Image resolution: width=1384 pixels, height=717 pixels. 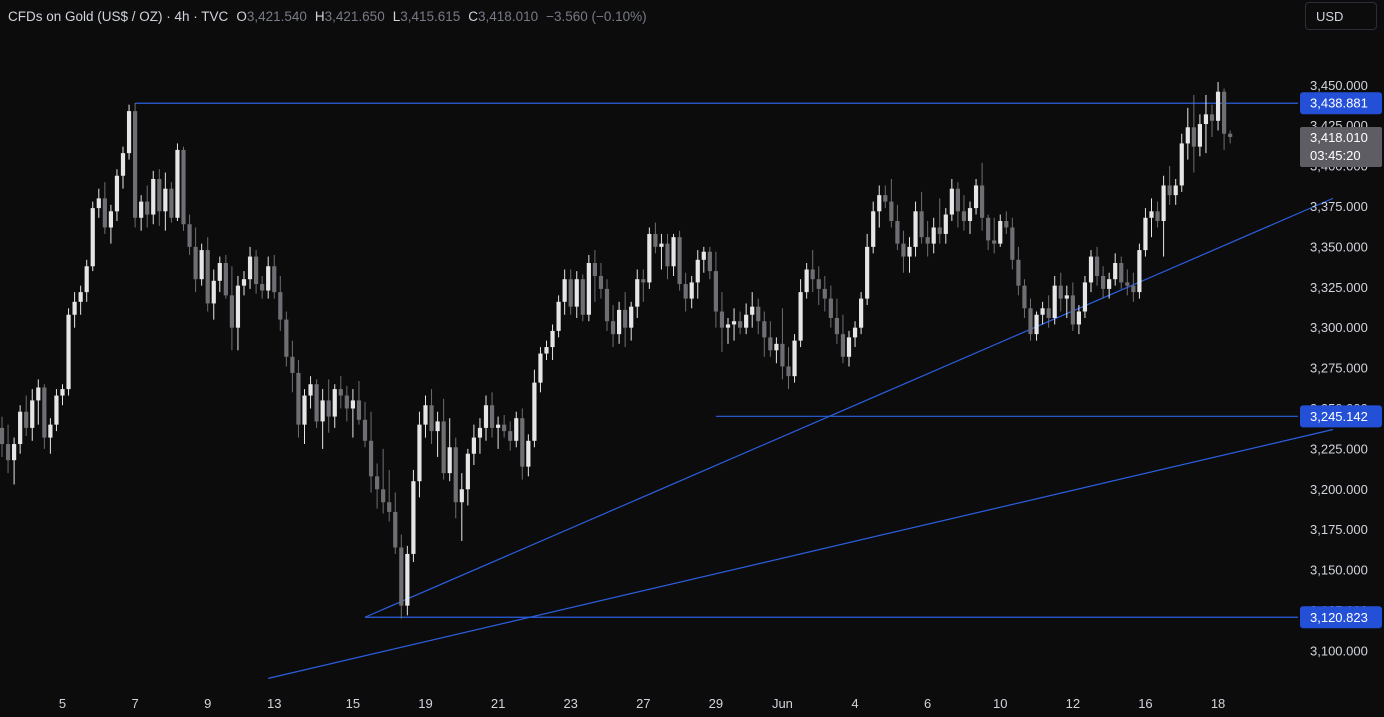 I want to click on currency-button: USD, so click(x=1341, y=16).